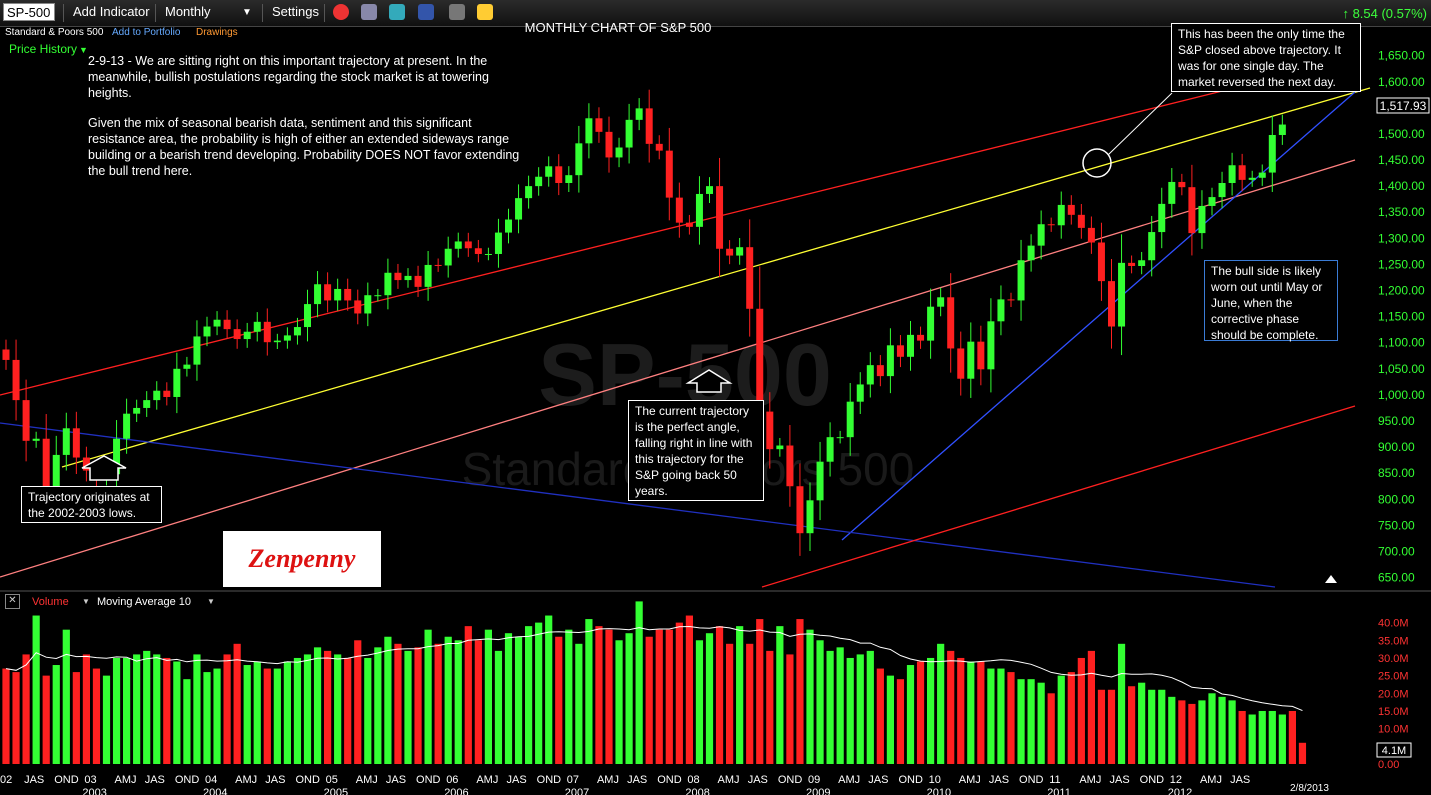 The image size is (1431, 795). What do you see at coordinates (369, 12) in the screenshot?
I see `print-icon` at bounding box center [369, 12].